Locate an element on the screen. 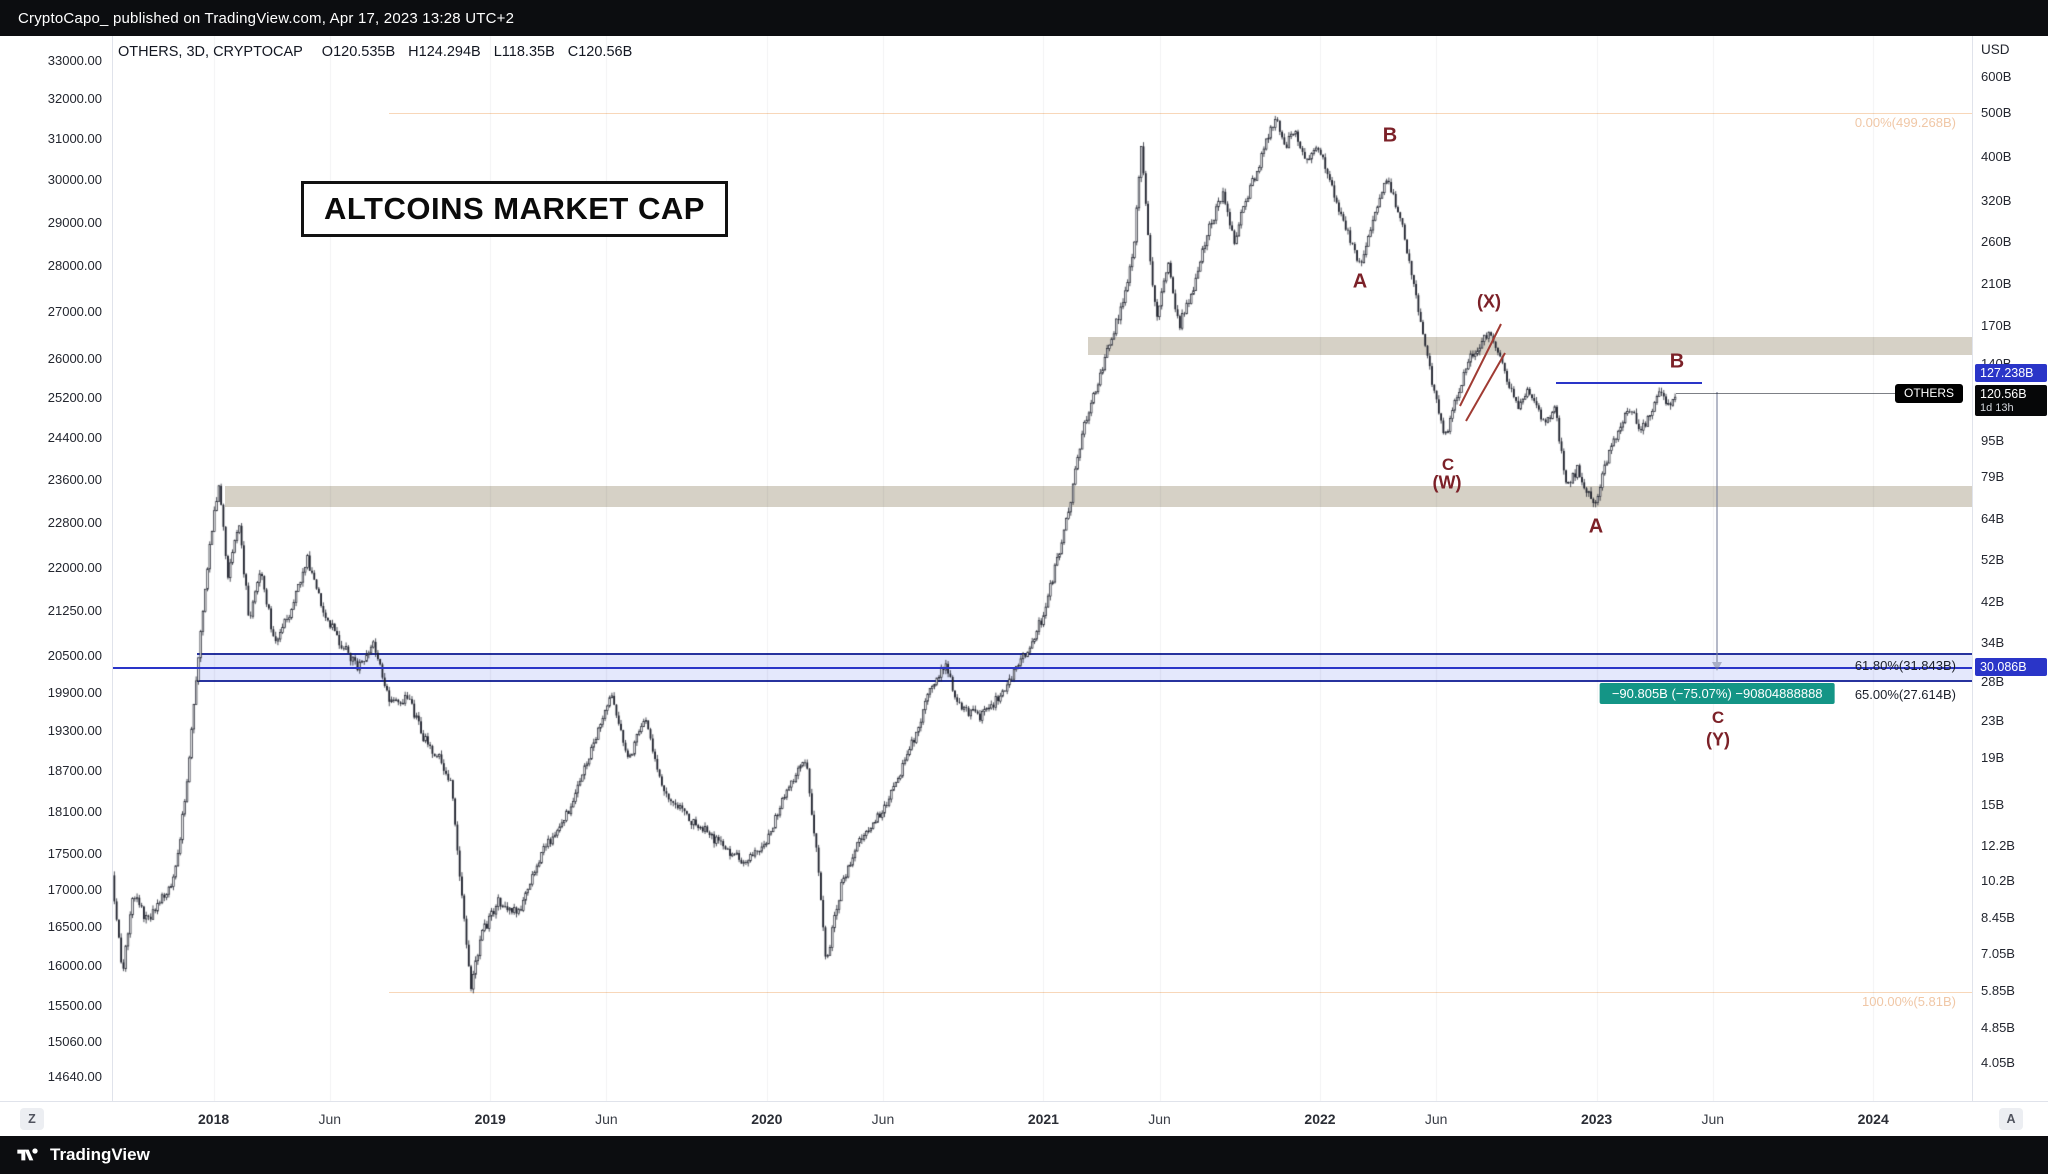 The width and height of the screenshot is (2048, 1174). auto-scale-button: A is located at coordinates (2011, 1119).